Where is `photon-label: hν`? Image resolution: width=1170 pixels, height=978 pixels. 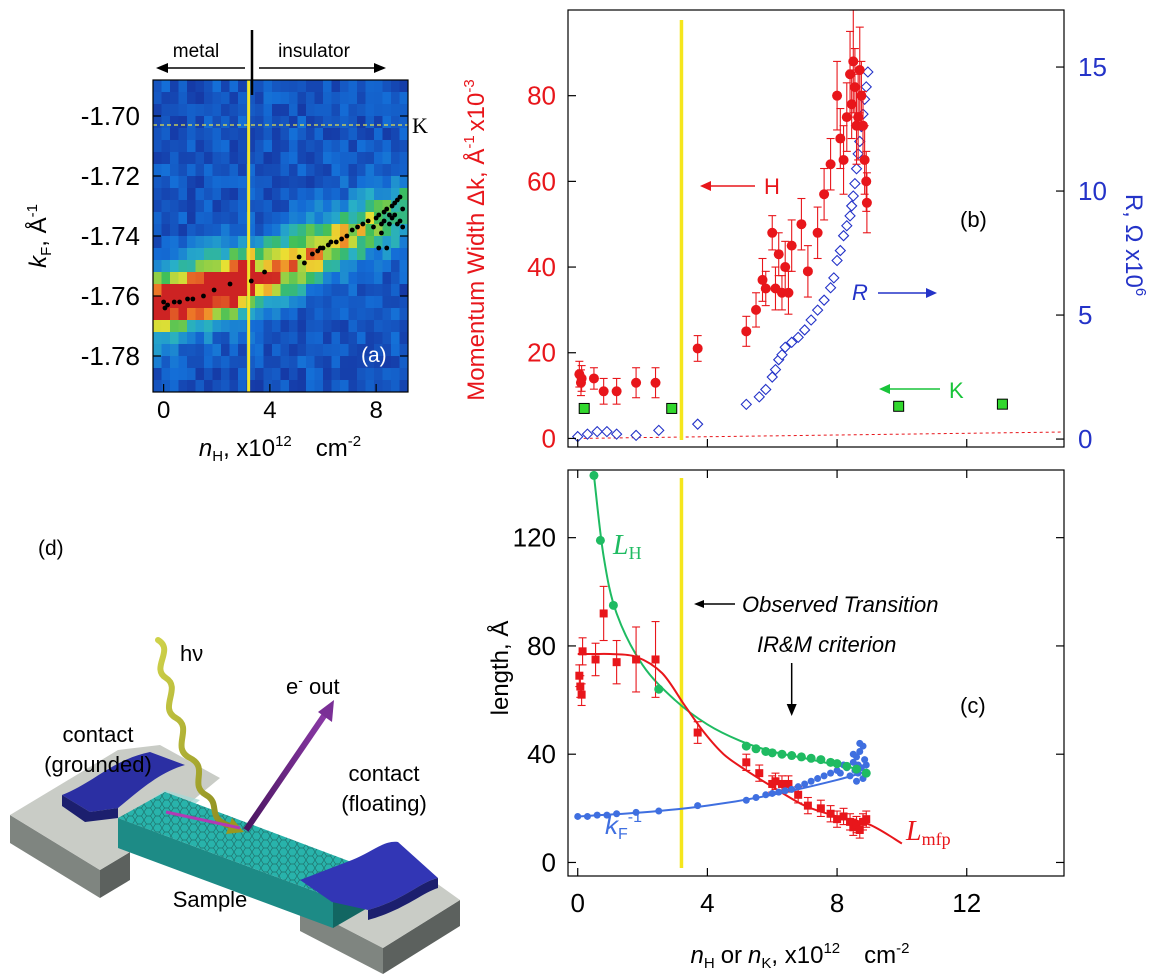
photon-label: hν is located at coordinates (191, 653).